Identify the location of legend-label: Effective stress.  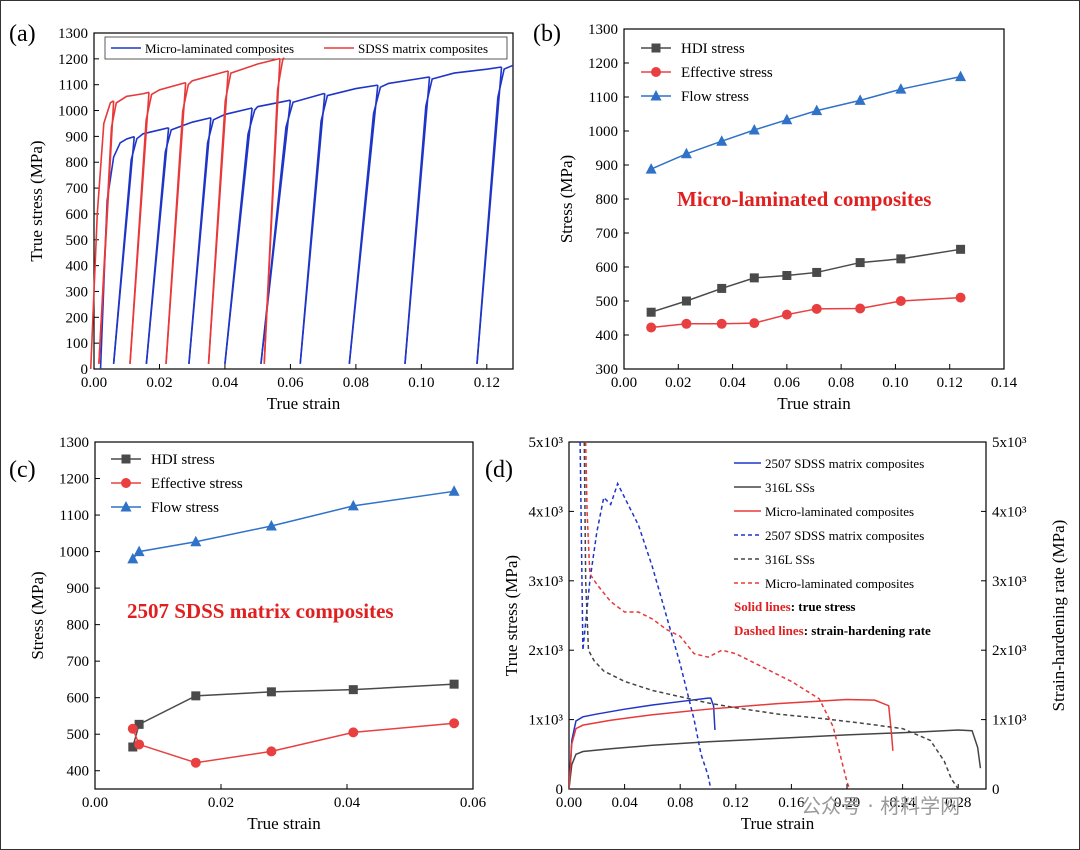
(197, 484).